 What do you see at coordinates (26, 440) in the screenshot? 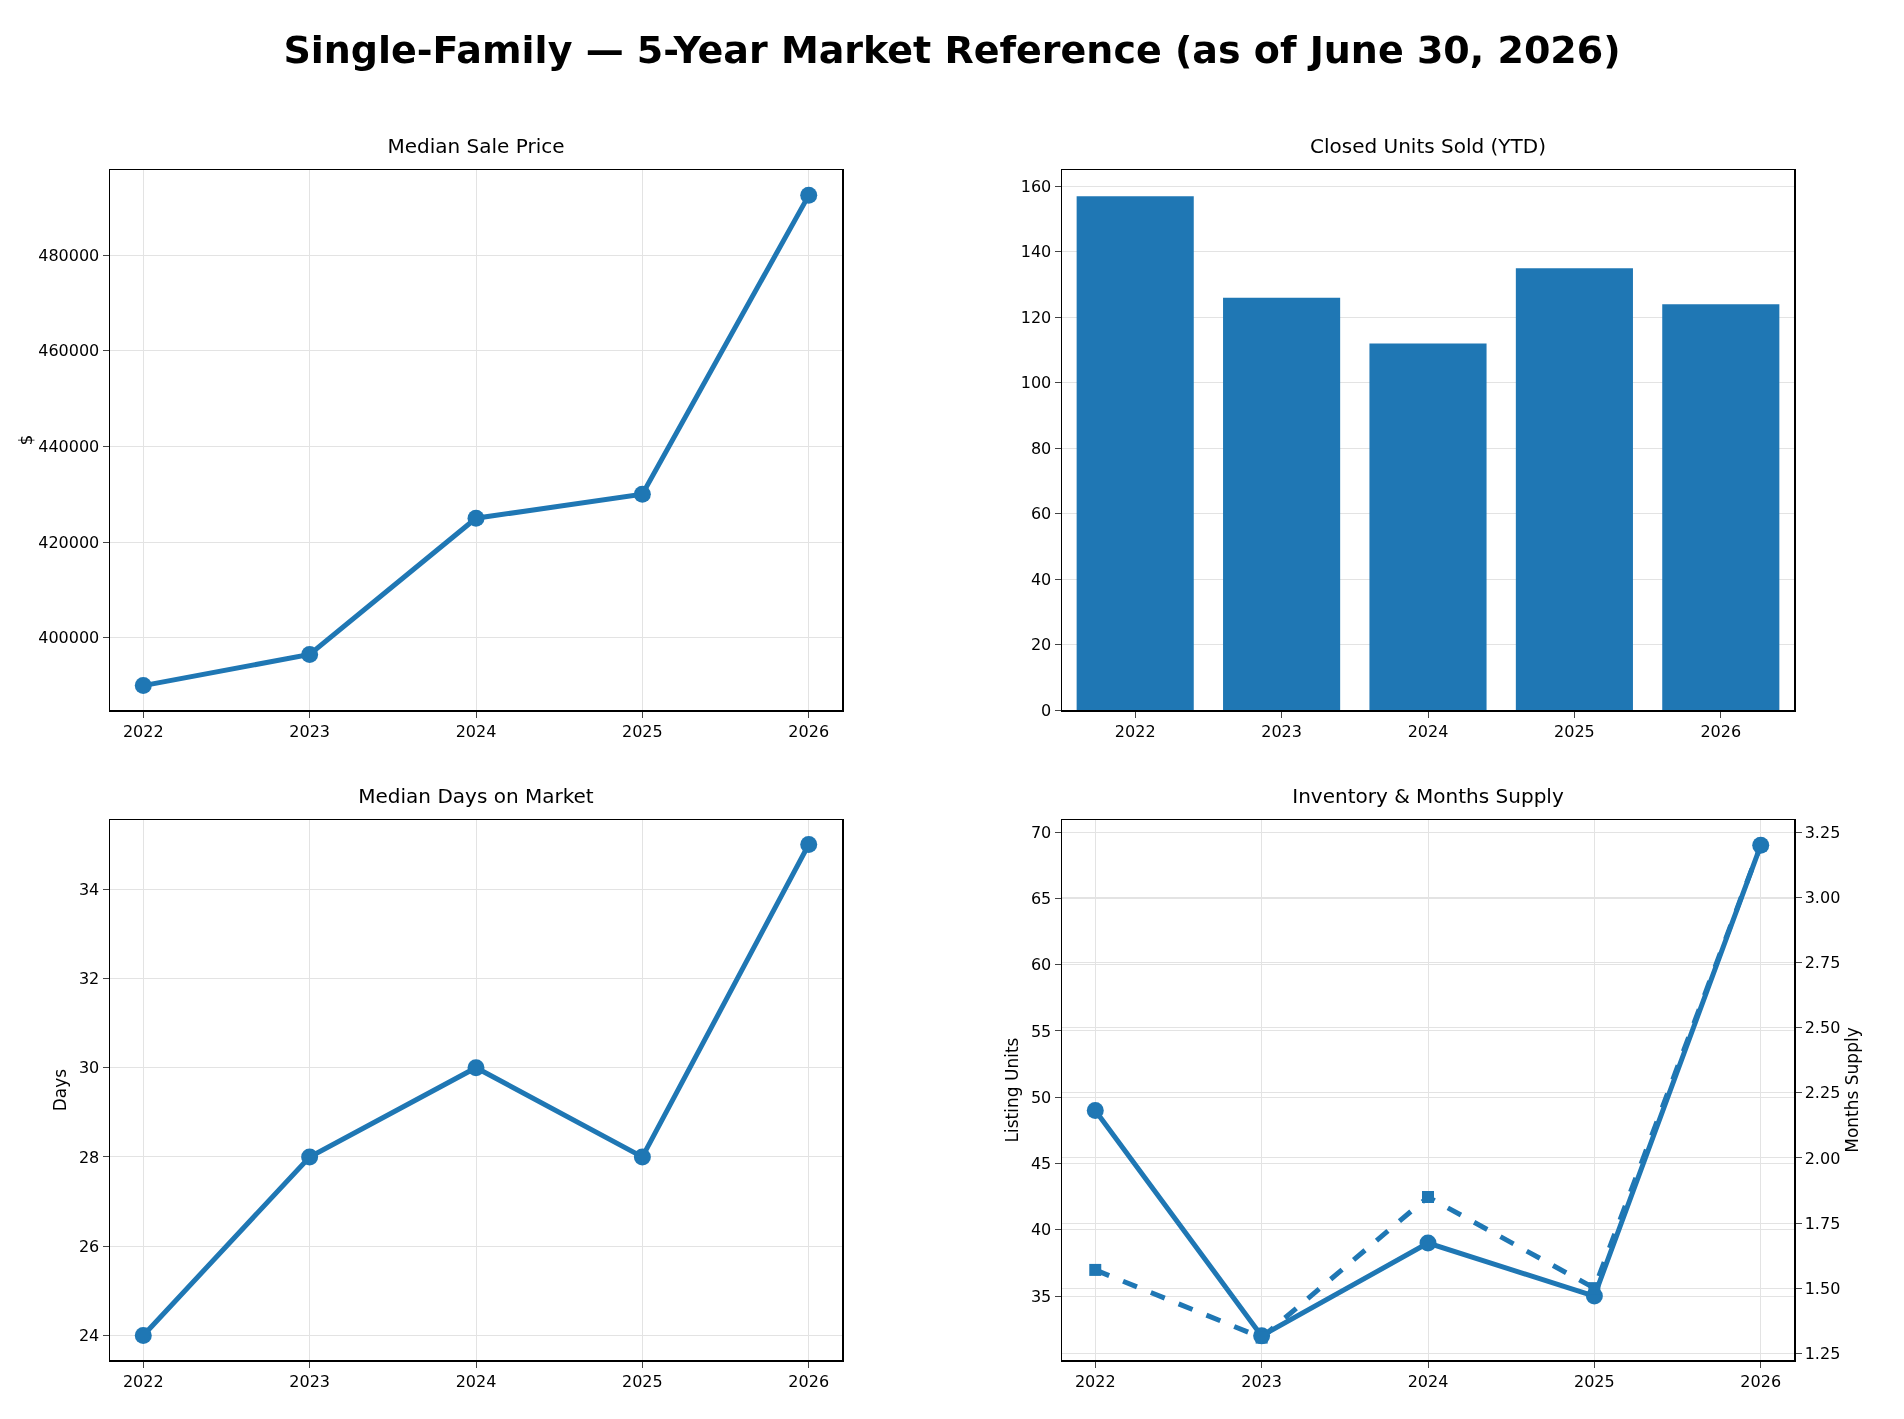
I see `y-axis-title: $` at bounding box center [26, 440].